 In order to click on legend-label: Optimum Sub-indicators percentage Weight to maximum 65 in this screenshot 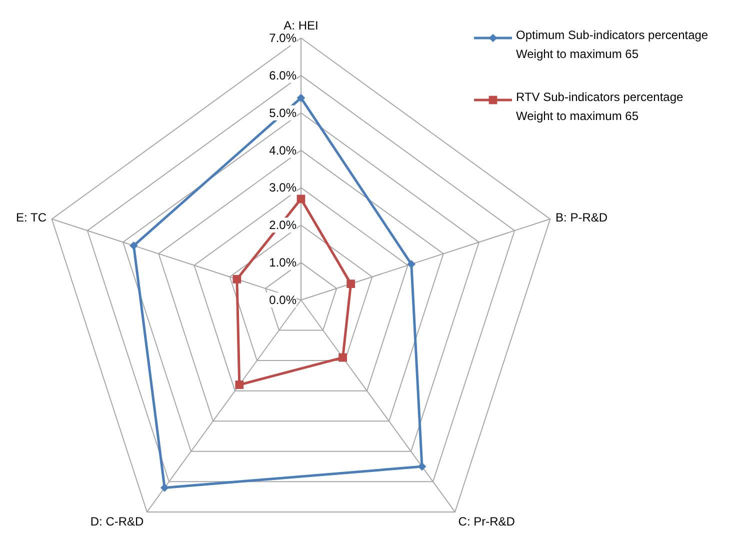, I will do `click(612, 44)`.